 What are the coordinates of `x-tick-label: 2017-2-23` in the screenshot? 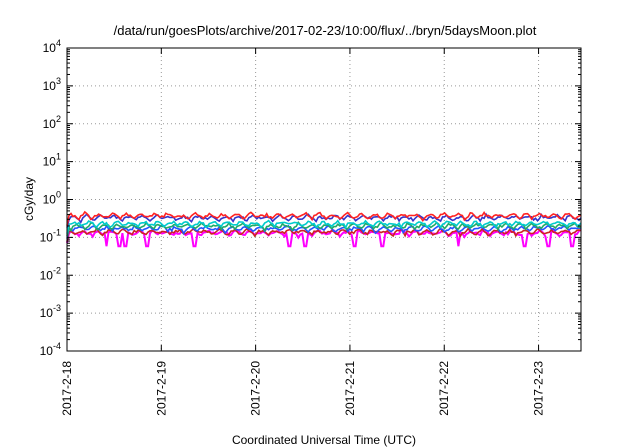 It's located at (539, 388).